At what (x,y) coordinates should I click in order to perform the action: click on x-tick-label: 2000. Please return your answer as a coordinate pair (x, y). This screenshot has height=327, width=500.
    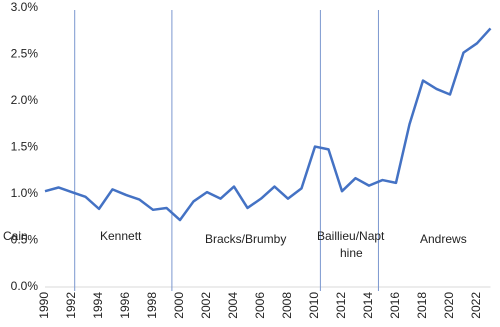
    Looking at the image, I should click on (179, 305).